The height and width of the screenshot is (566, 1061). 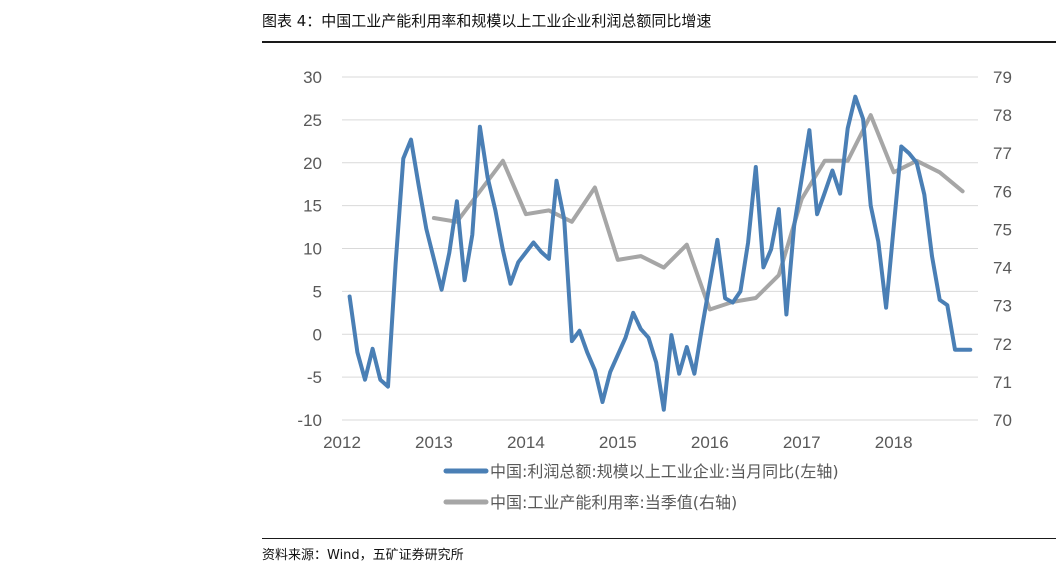 I want to click on x-axis-tick-label: 2018, so click(x=894, y=442).